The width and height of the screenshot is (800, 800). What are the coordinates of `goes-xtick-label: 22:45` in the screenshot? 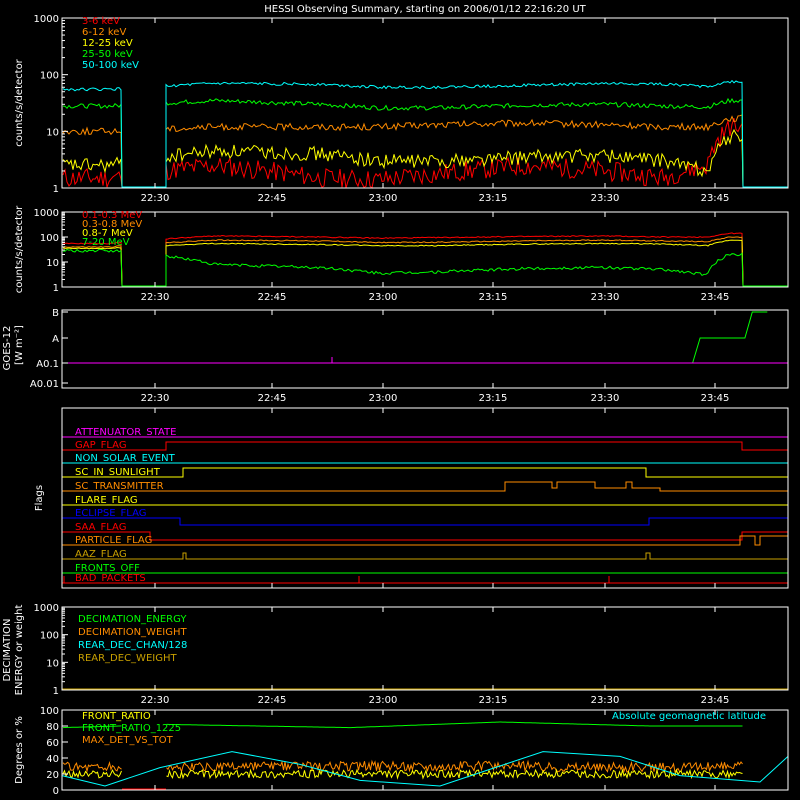 It's located at (272, 398).